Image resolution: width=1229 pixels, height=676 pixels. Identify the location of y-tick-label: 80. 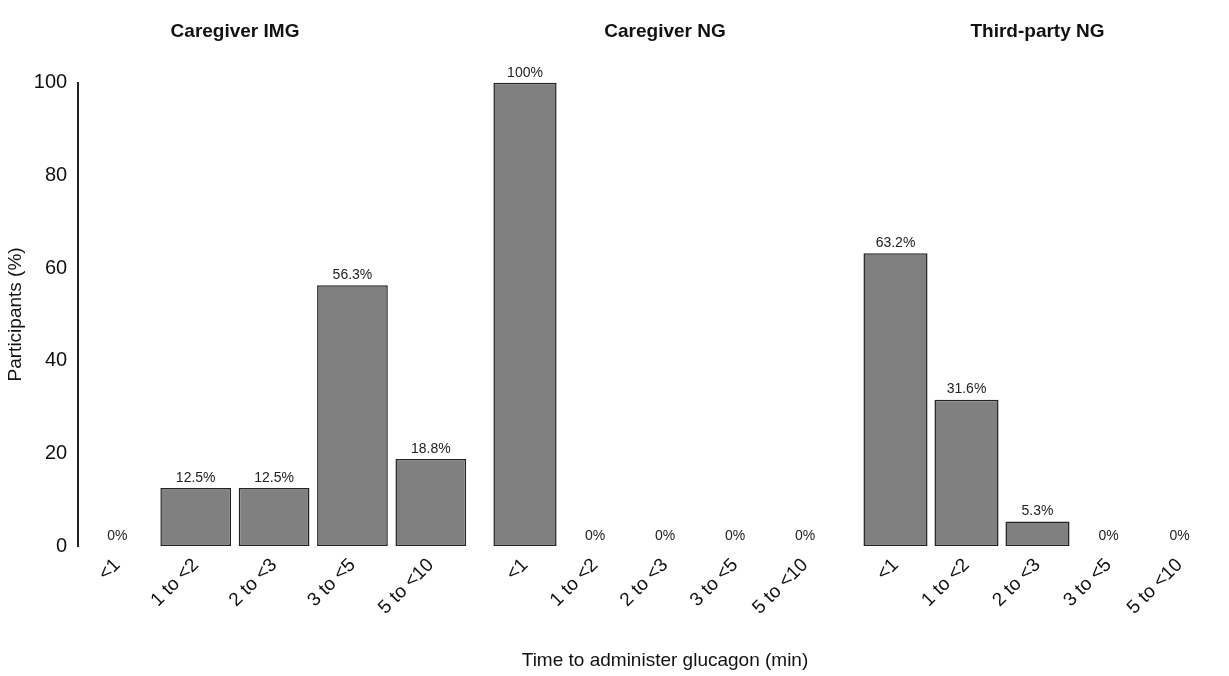
(56, 173).